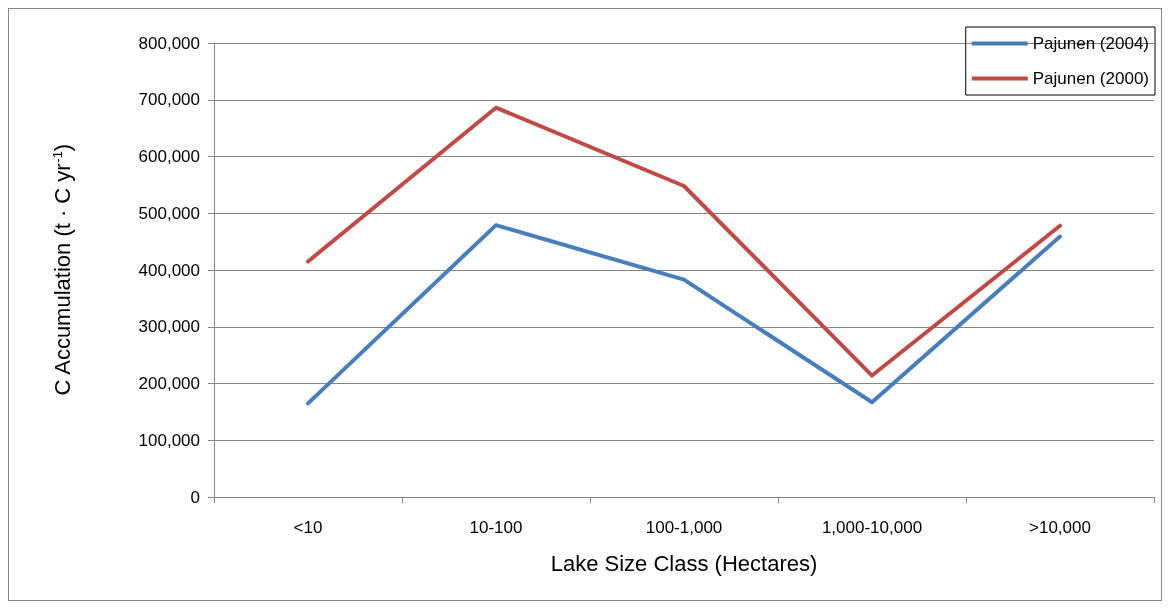  What do you see at coordinates (308, 527) in the screenshot?
I see `x-tick-label: <10` at bounding box center [308, 527].